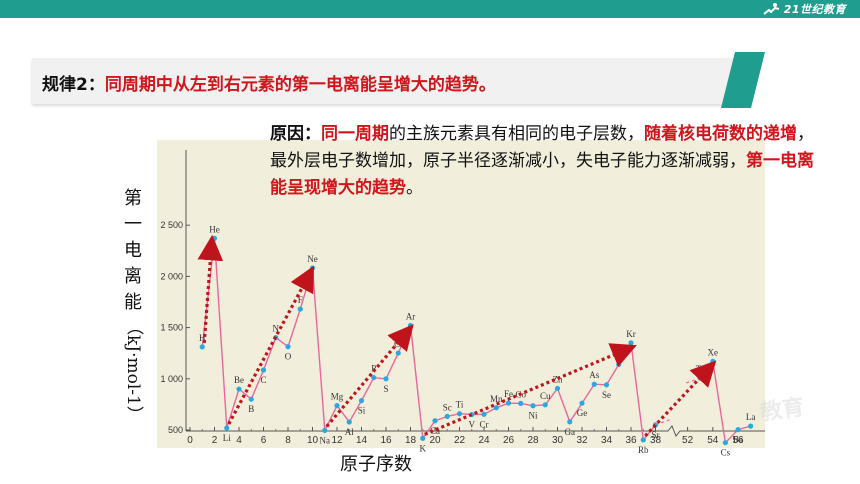 Image resolution: width=860 pixels, height=484 pixels. I want to click on y-tick-label: 500, so click(175, 430).